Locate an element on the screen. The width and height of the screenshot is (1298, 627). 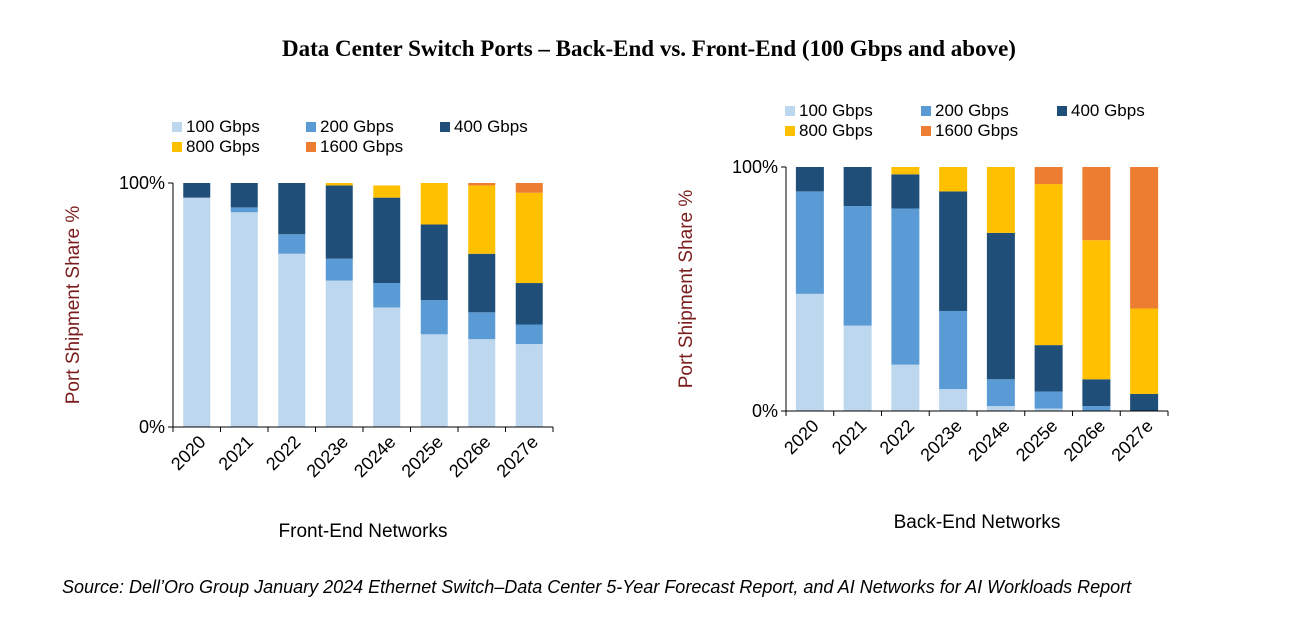
x-tick-label-2025e: 2025e is located at coordinates (1037, 441).